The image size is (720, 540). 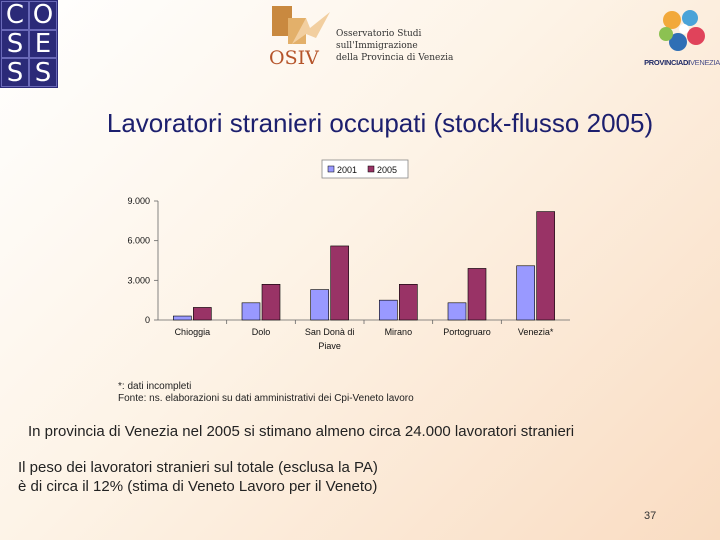 I want to click on provincia-logo: PROVINCIADIVENEZIA, so click(x=682, y=37).